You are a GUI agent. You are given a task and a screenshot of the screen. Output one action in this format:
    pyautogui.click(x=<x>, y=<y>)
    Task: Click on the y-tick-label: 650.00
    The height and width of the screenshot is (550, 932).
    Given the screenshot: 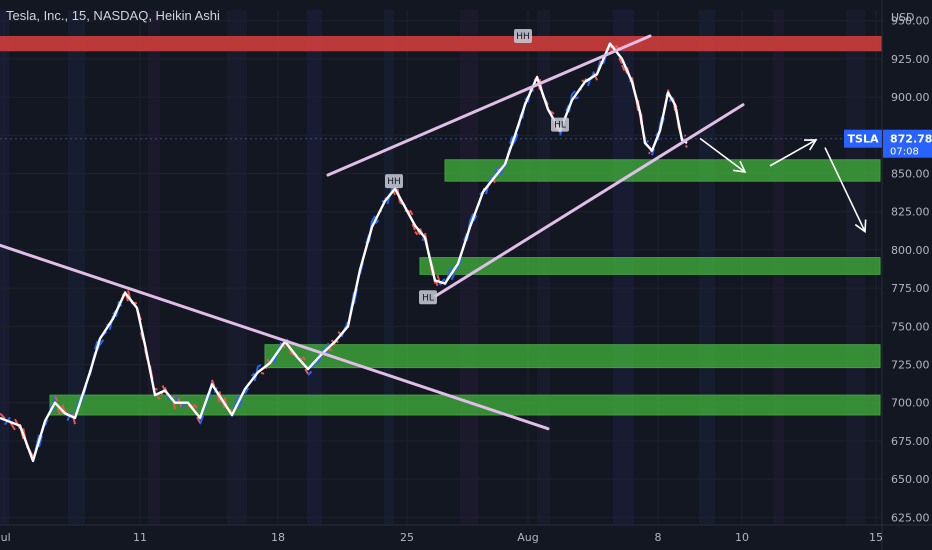 What is the action you would take?
    pyautogui.click(x=910, y=479)
    